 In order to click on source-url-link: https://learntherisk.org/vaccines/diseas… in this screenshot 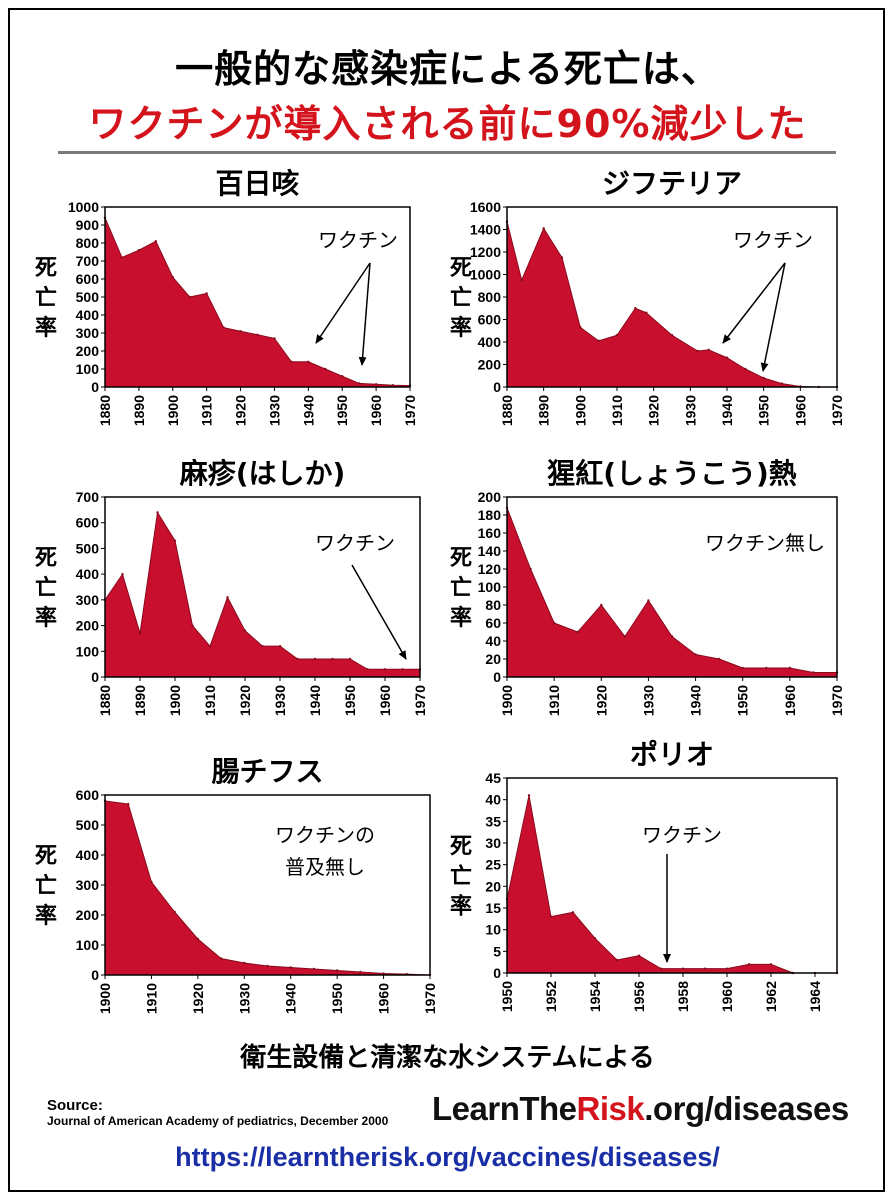, I will do `click(447, 1157)`.